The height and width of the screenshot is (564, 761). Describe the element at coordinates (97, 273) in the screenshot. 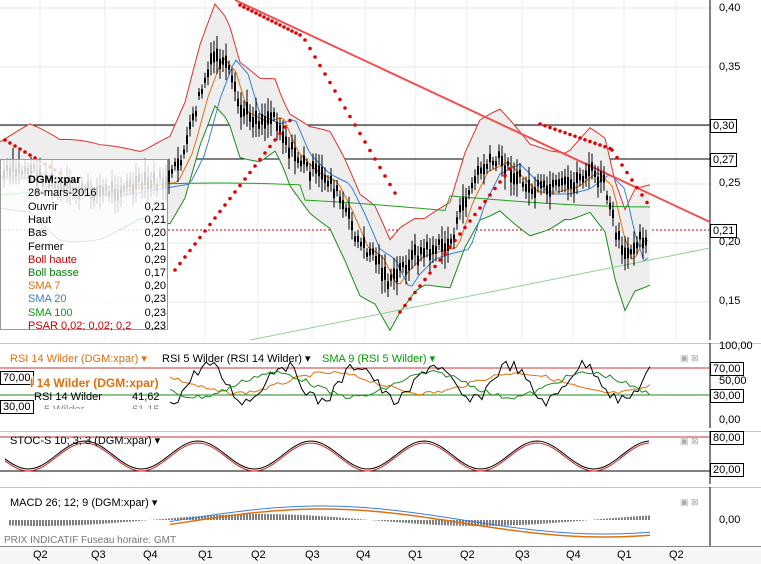

I see `legend-row: Boll basse 0,17` at that location.